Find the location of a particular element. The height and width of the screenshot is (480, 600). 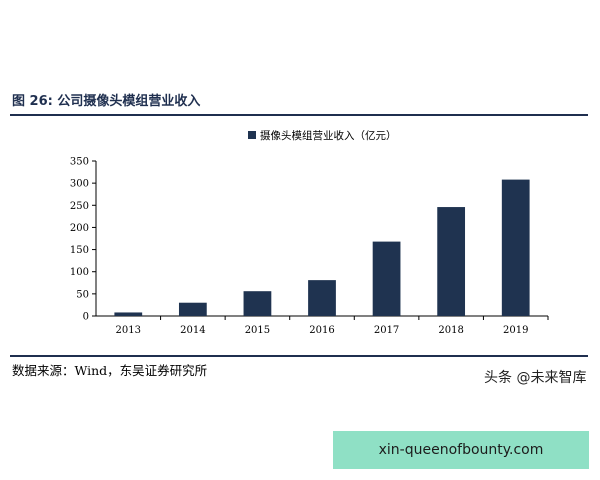

site-banner-text: xin-queenofbounty.com is located at coordinates (461, 450).